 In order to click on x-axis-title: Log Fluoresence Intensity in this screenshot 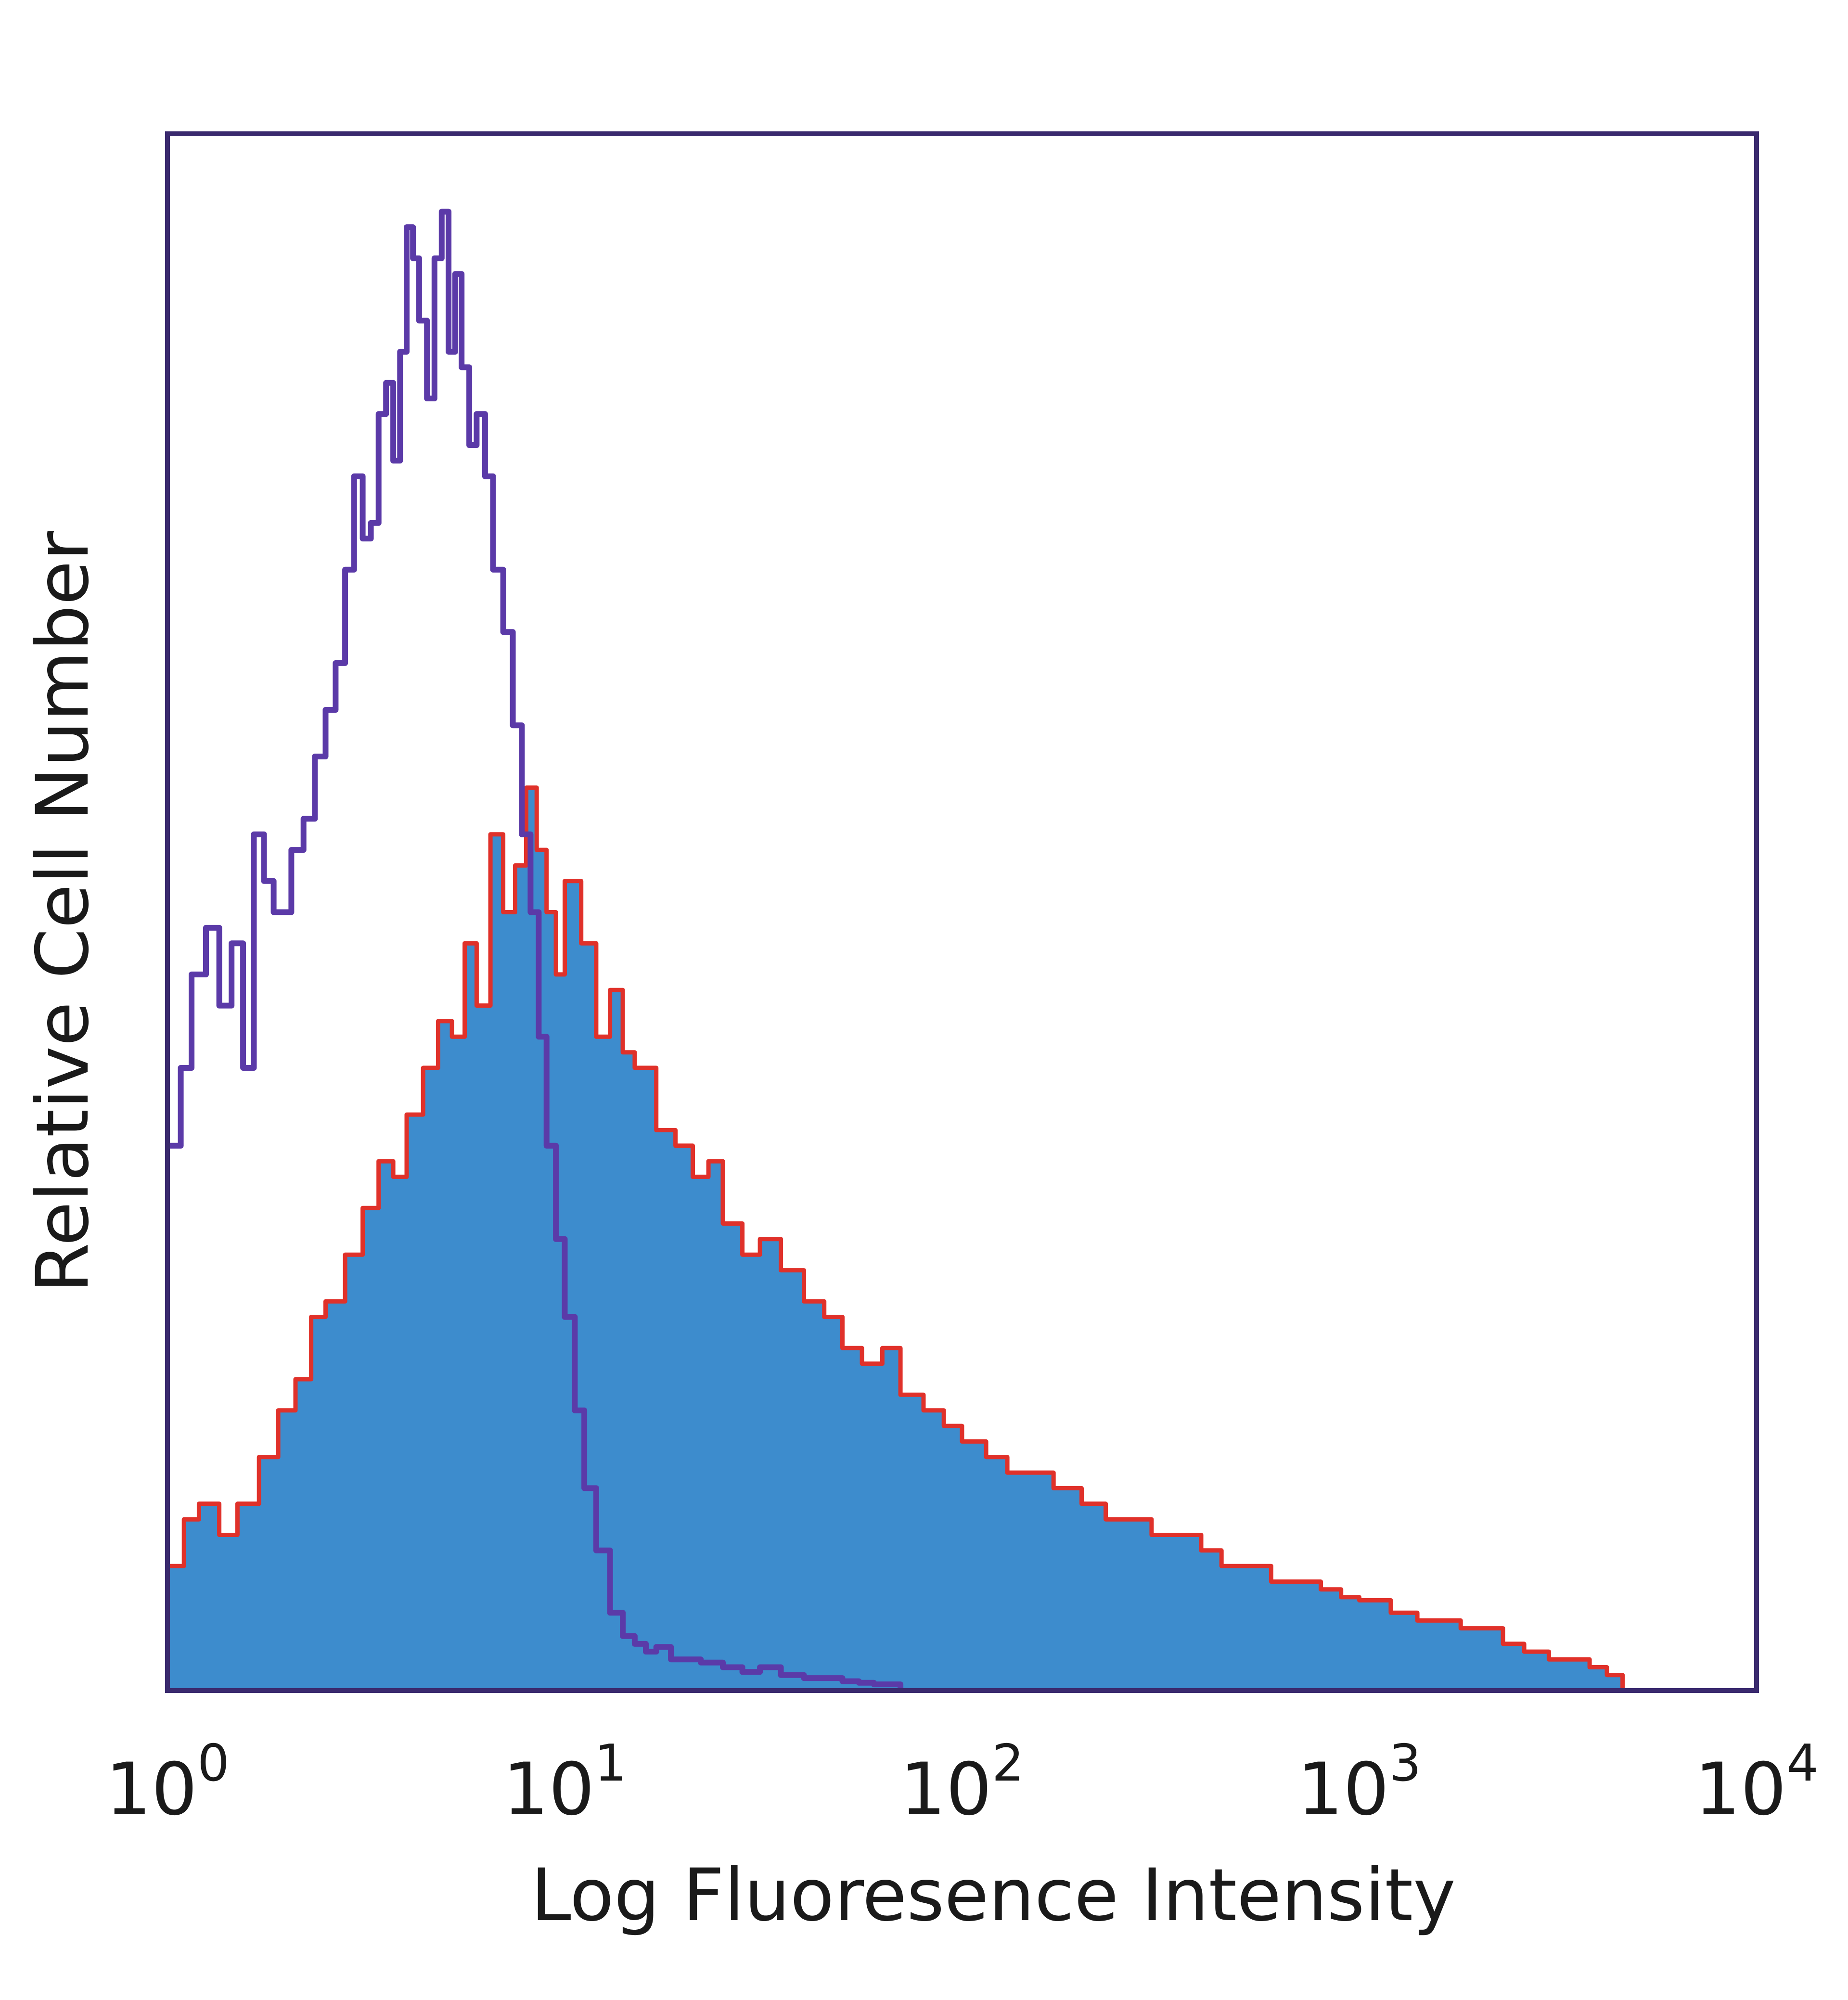, I will do `click(993, 1895)`.